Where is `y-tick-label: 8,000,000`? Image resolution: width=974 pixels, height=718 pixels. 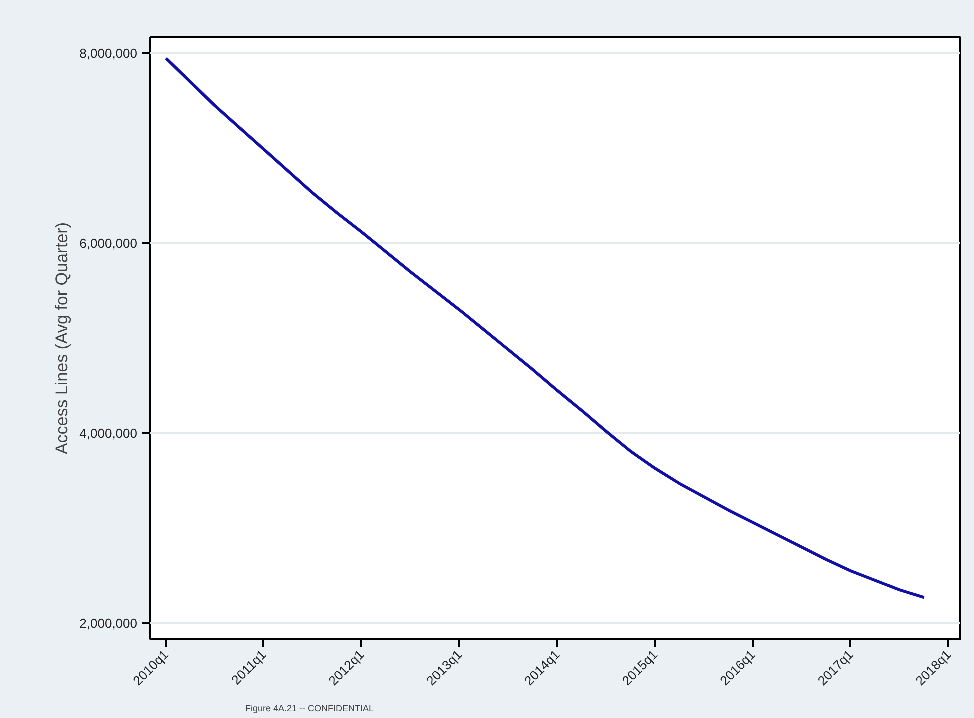
y-tick-label: 8,000,000 is located at coordinates (109, 54).